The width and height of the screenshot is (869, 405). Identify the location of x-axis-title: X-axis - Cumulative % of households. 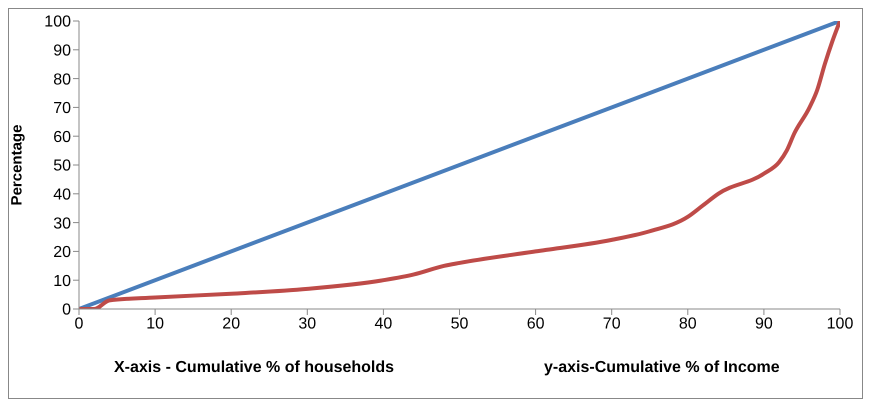
(254, 368).